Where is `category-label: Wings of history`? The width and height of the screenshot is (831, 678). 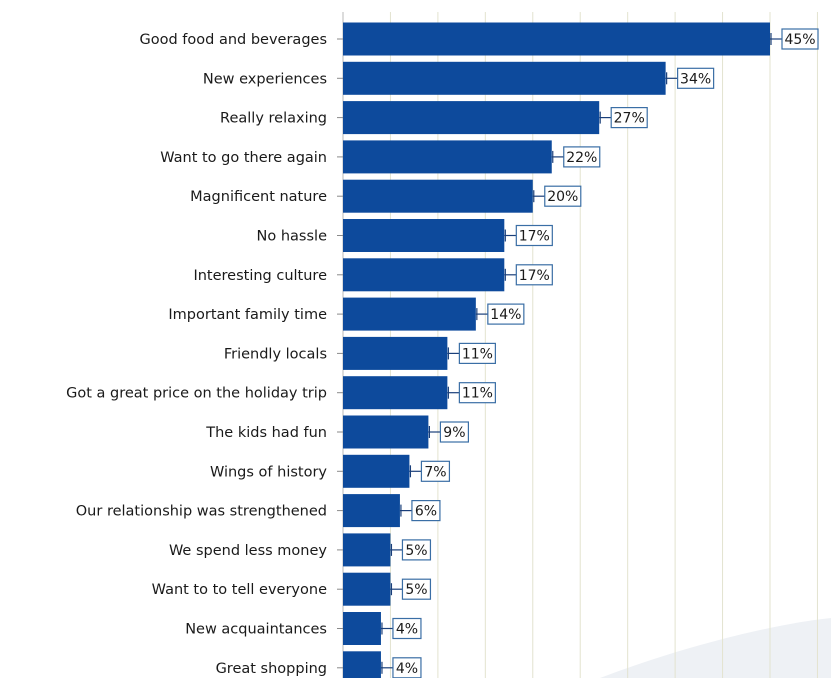
category-label: Wings of history is located at coordinates (268, 472).